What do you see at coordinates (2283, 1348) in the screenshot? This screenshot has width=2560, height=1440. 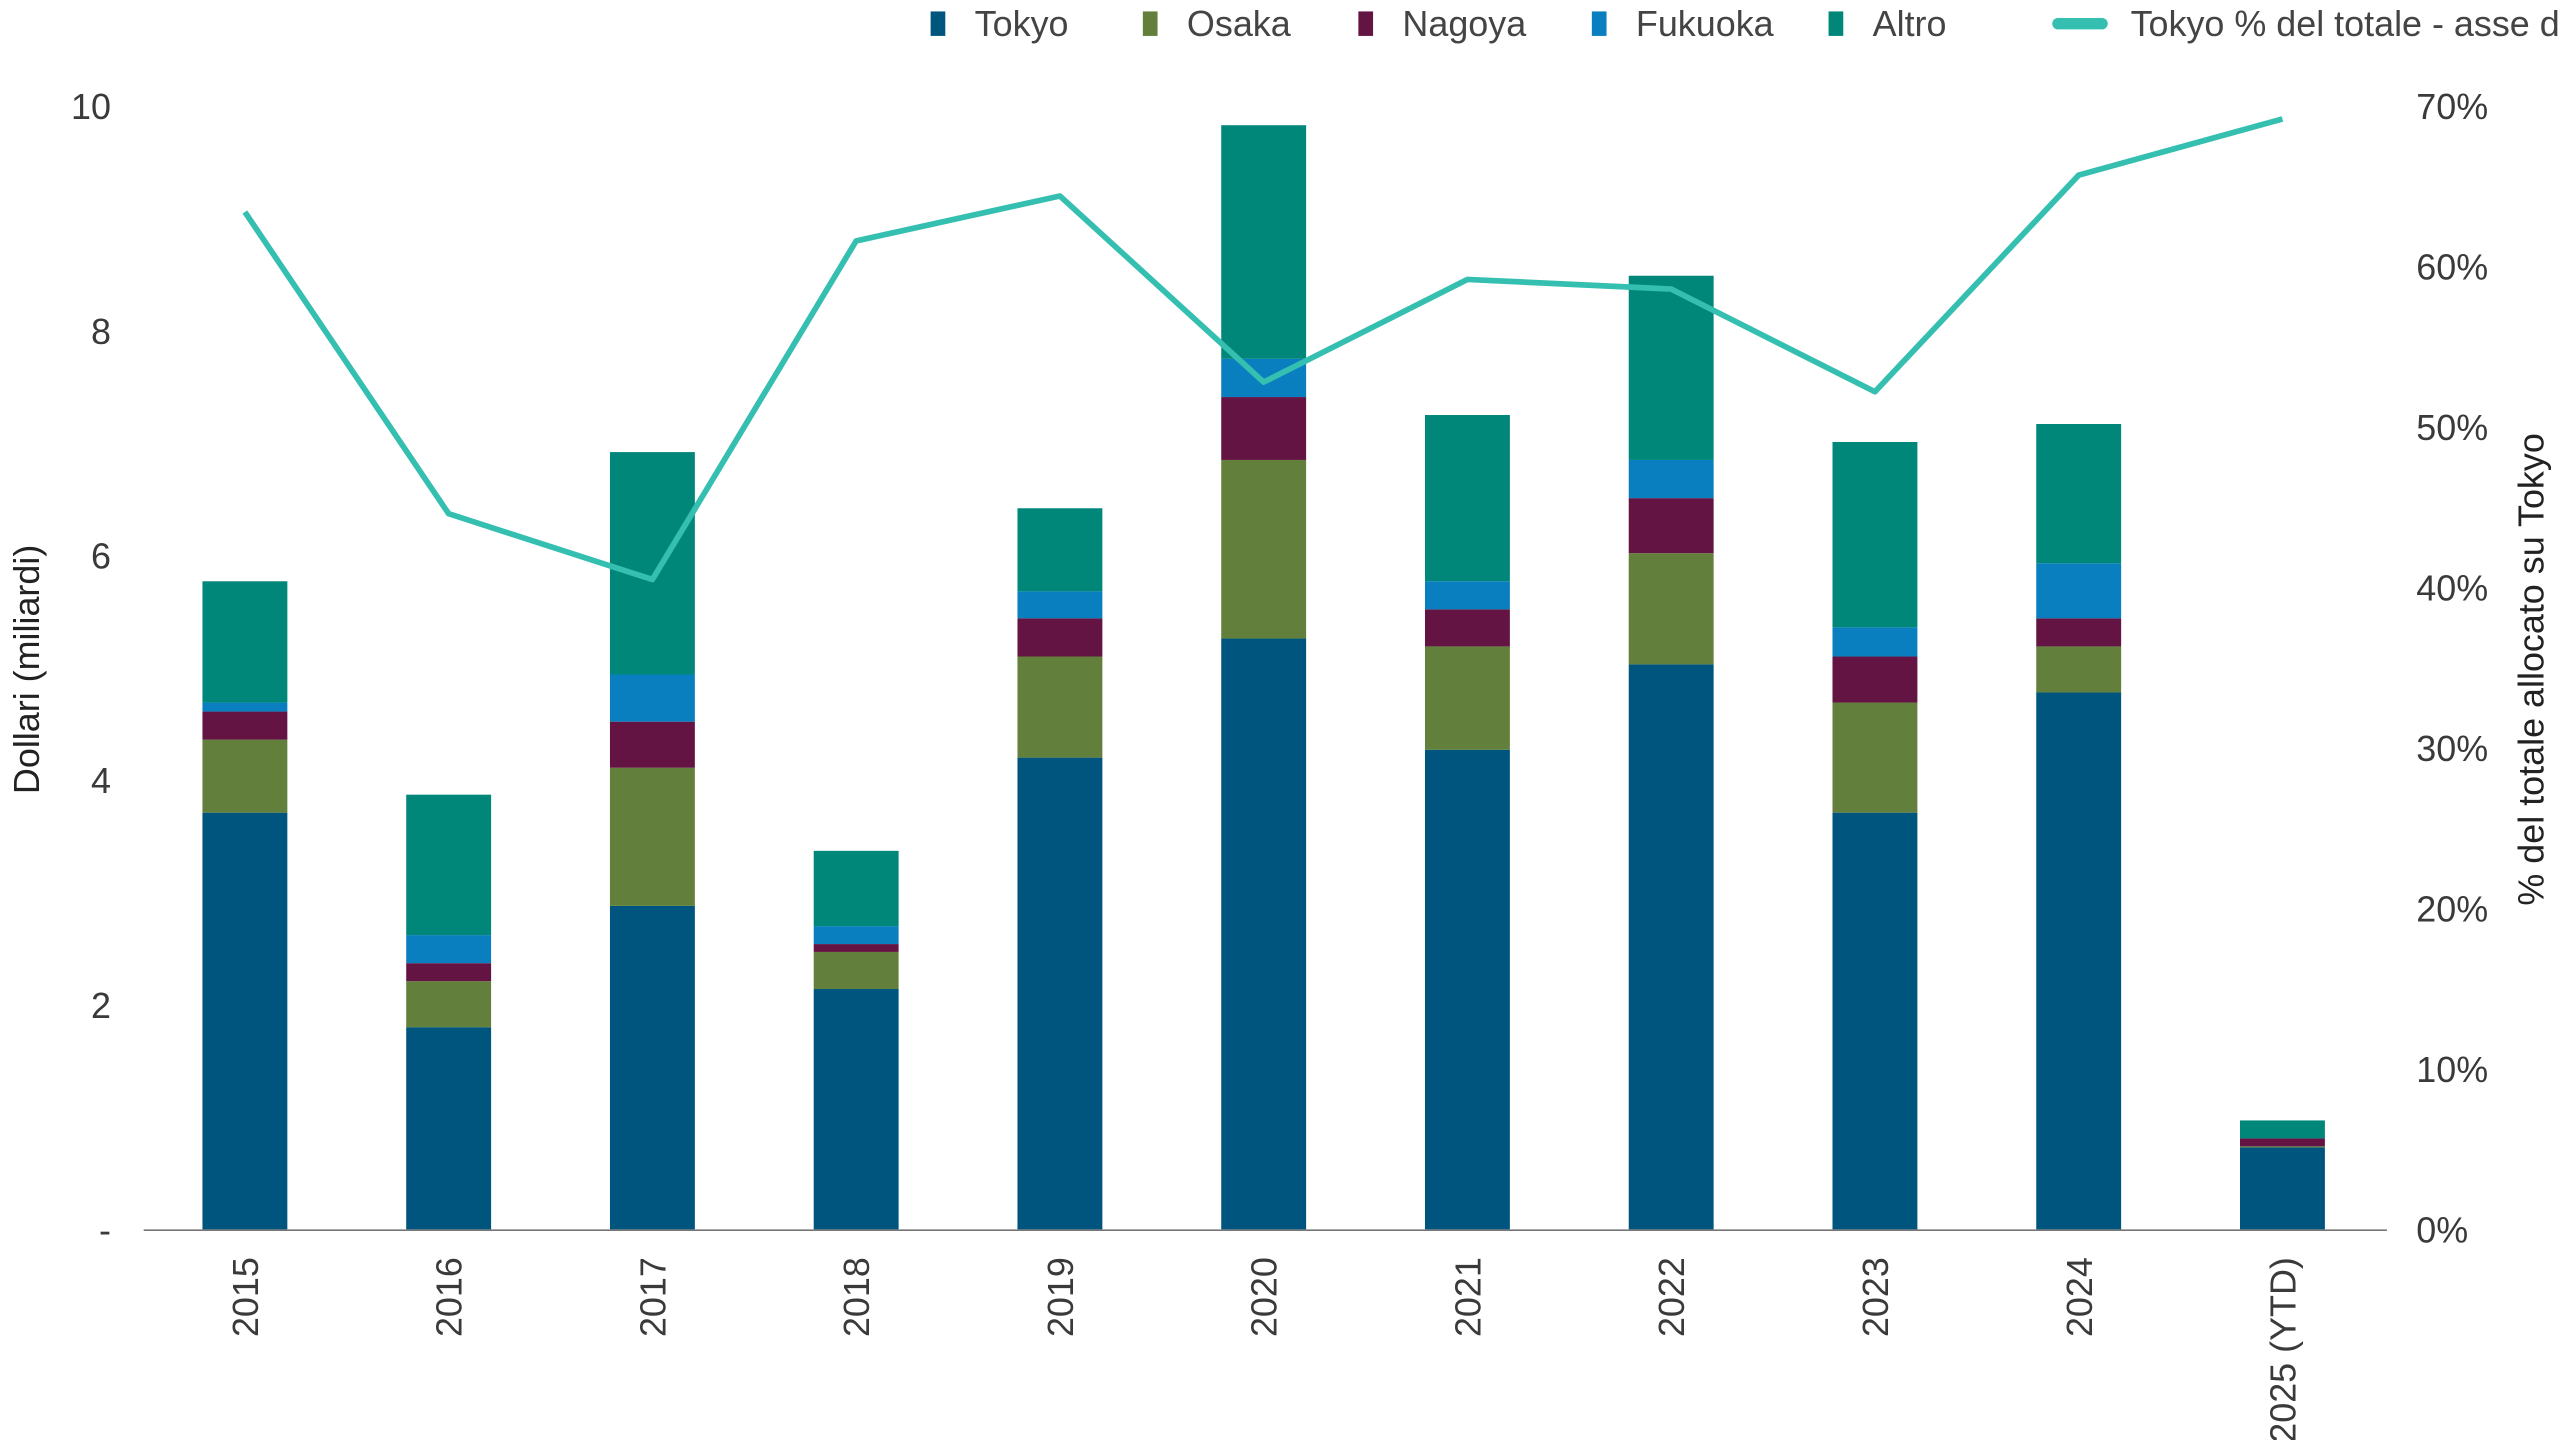 I see `x-tick-label: 2025 (YTD)` at bounding box center [2283, 1348].